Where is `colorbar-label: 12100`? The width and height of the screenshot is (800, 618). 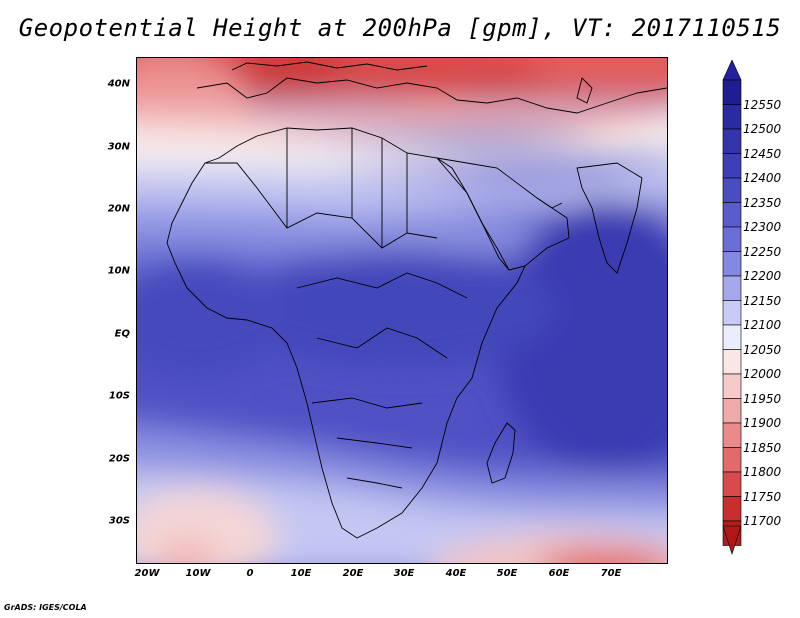
colorbar-label: 12100 is located at coordinates (762, 325).